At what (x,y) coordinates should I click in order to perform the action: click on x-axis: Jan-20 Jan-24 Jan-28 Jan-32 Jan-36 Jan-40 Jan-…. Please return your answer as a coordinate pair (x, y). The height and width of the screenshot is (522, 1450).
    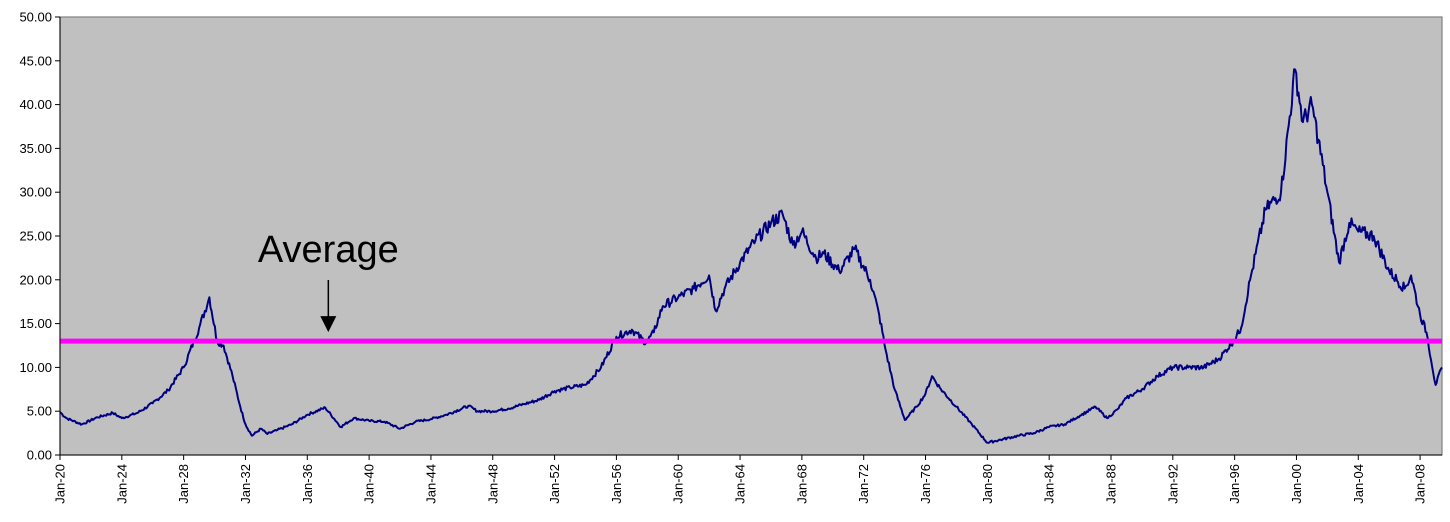
    Looking at the image, I should click on (747, 479).